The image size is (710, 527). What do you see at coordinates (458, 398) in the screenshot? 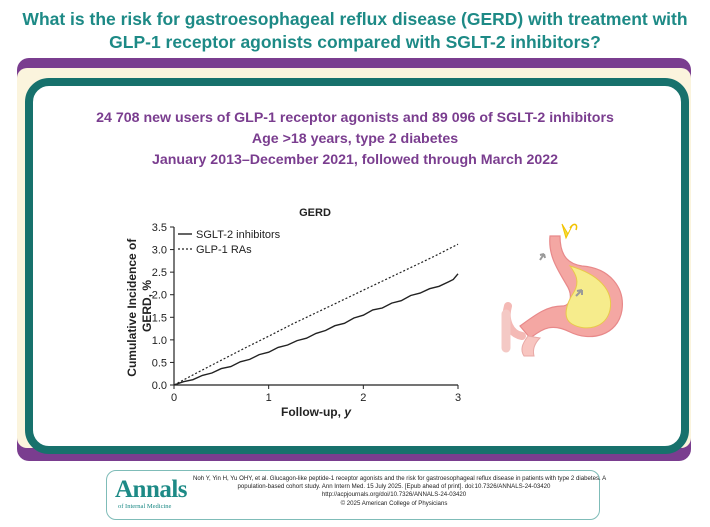
I see `x-tick-label: 3` at bounding box center [458, 398].